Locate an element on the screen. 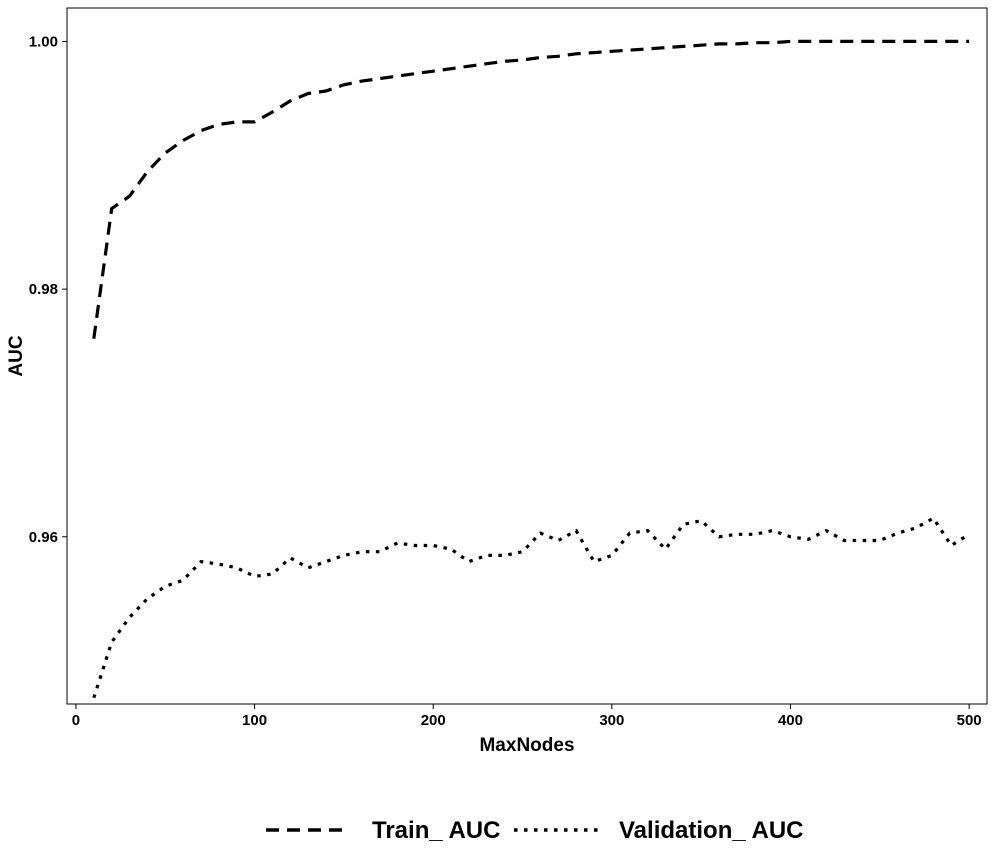 This screenshot has width=993, height=849. y-axis: 0.96 0.98 1.00 is located at coordinates (48, 289).